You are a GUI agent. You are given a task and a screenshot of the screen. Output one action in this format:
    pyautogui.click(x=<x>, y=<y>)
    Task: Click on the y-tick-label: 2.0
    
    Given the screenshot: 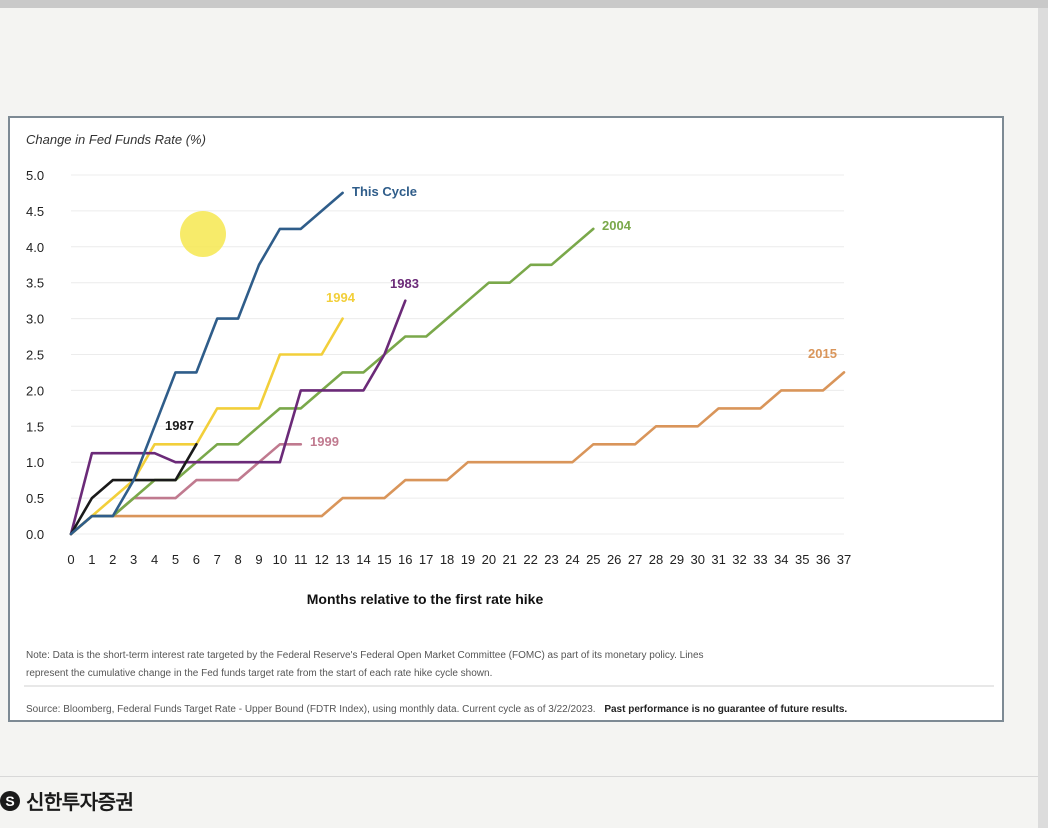 What is the action you would take?
    pyautogui.click(x=35, y=390)
    